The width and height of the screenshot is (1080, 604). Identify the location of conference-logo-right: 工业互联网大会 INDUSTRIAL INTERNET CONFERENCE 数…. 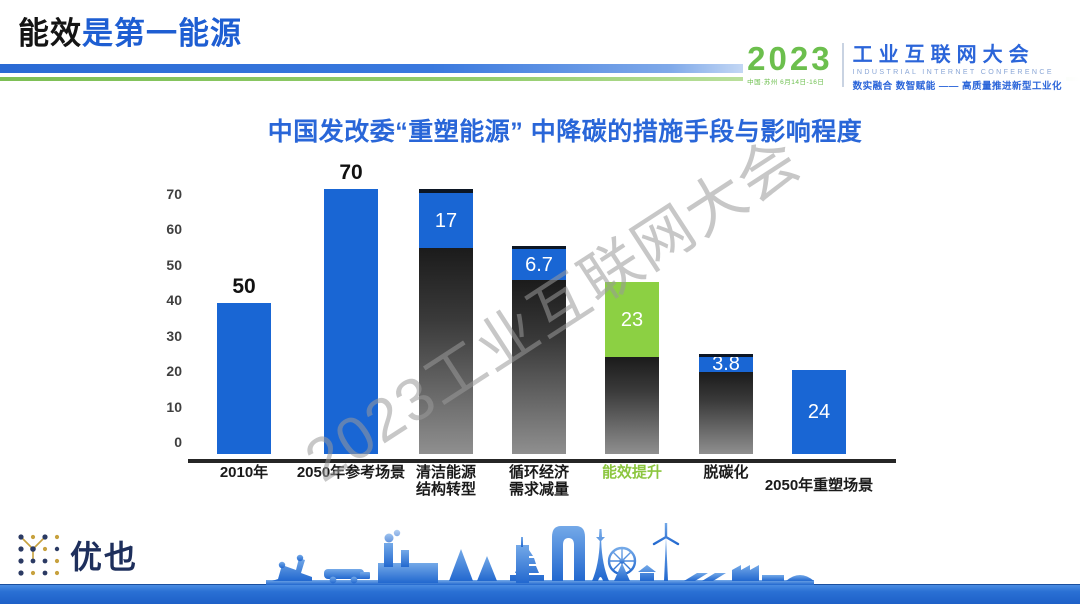
(957, 65).